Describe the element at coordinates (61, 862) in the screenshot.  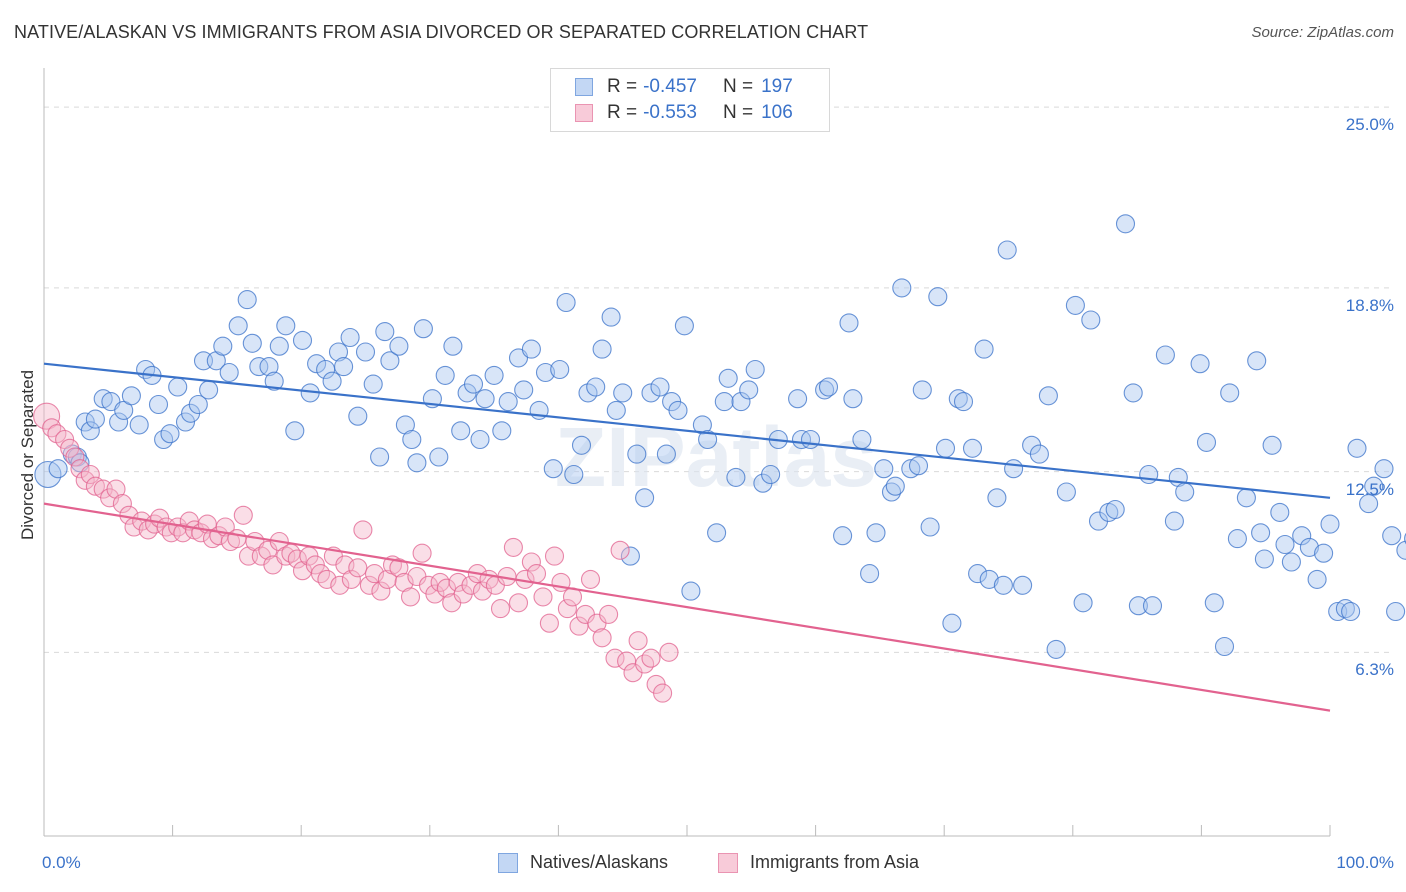
I see `x-tick-label-min: 0.0%` at that location.